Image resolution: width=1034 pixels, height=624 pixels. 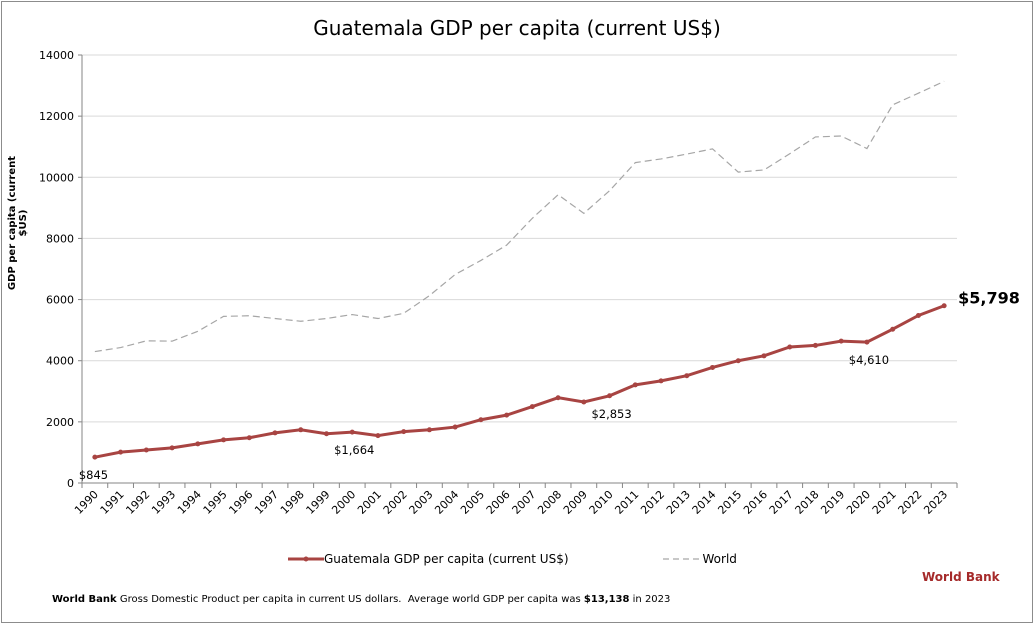 What do you see at coordinates (86, 502) in the screenshot?
I see `x-tick-label: 1990` at bounding box center [86, 502].